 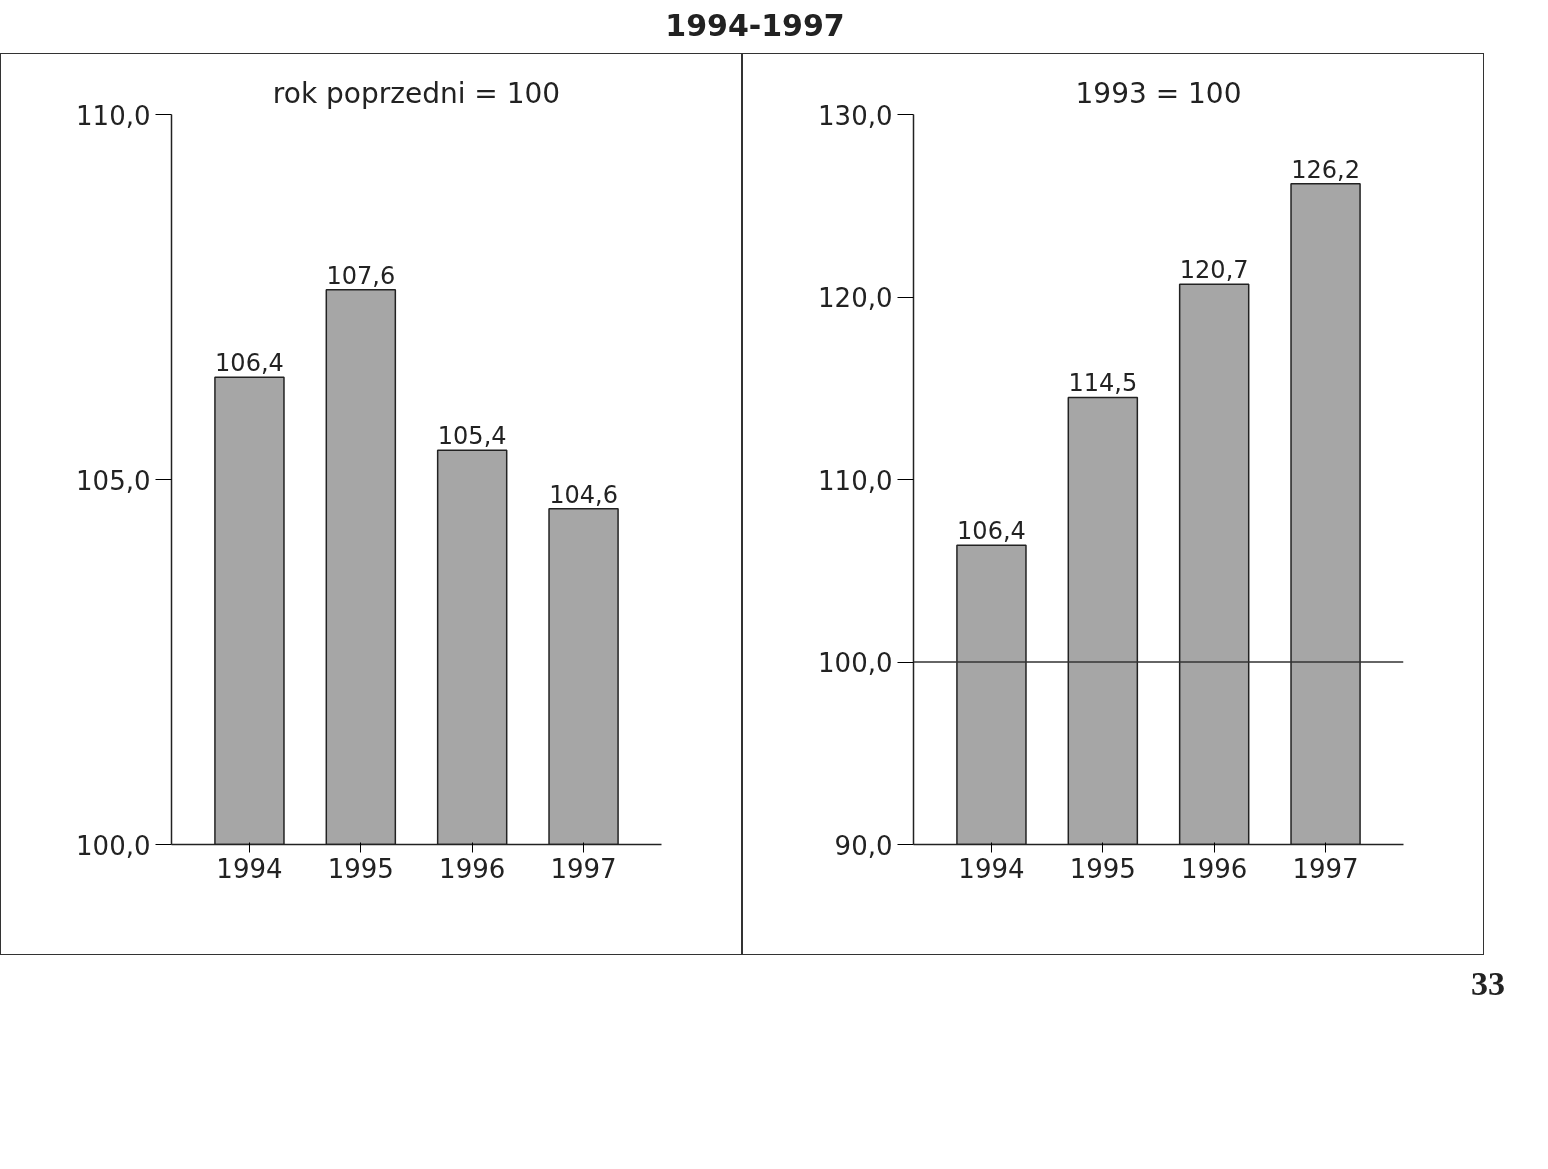 What do you see at coordinates (755, 26) in the screenshot?
I see `text: 1994-1997` at bounding box center [755, 26].